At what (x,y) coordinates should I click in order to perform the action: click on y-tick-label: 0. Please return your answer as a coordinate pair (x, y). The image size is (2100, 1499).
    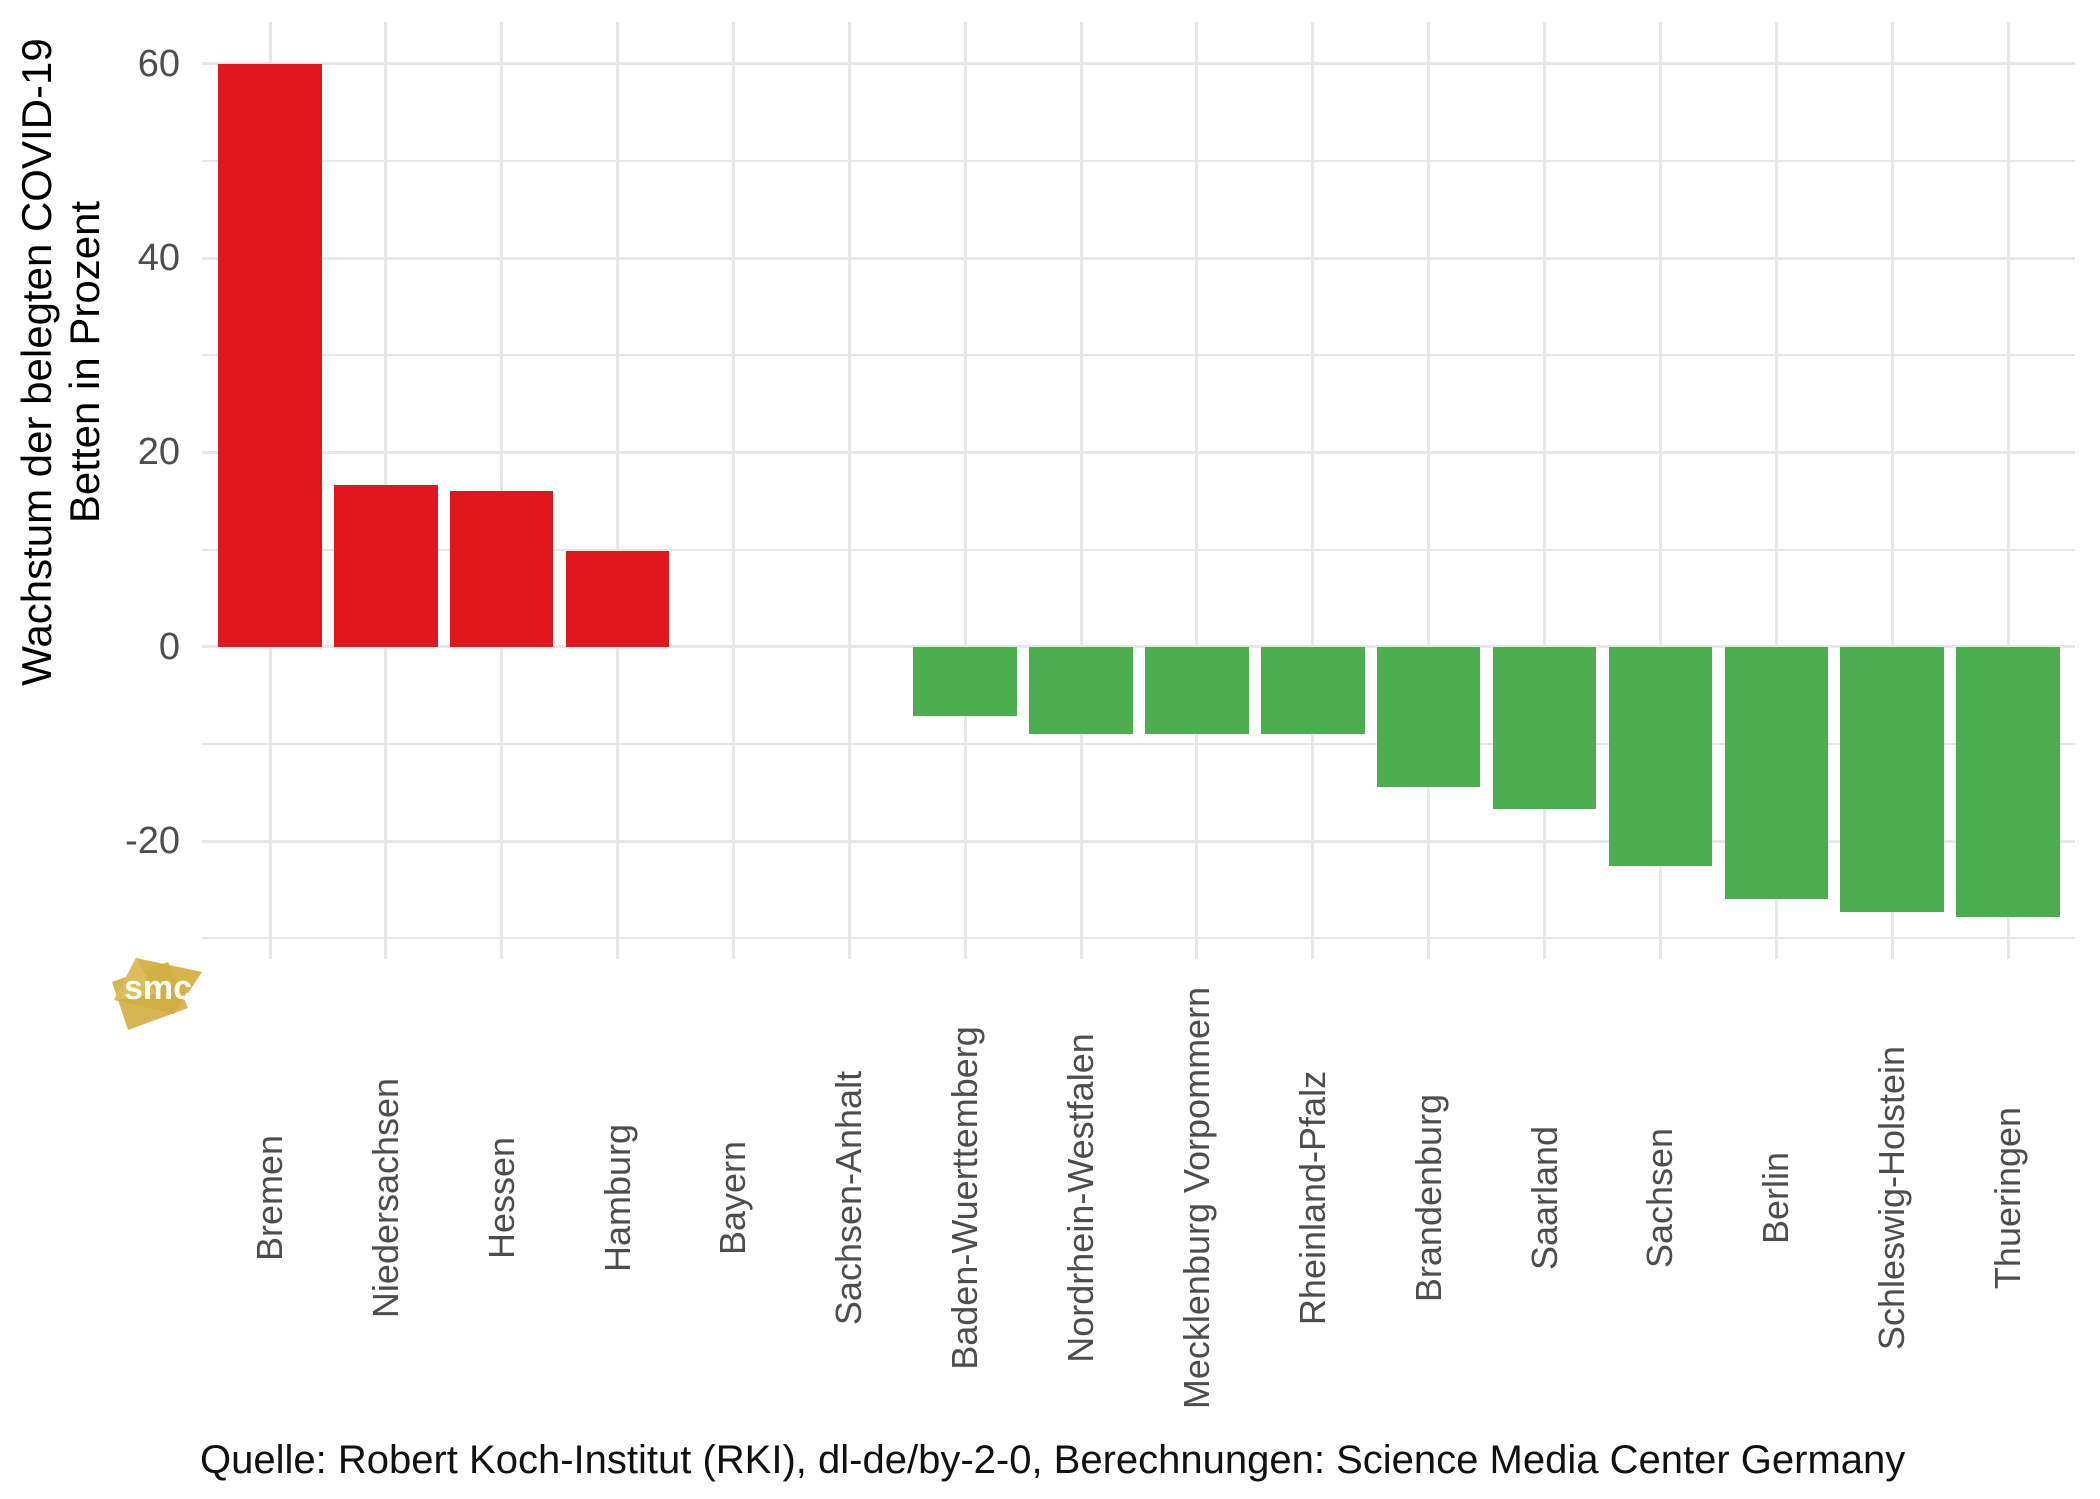
    Looking at the image, I should click on (169, 646).